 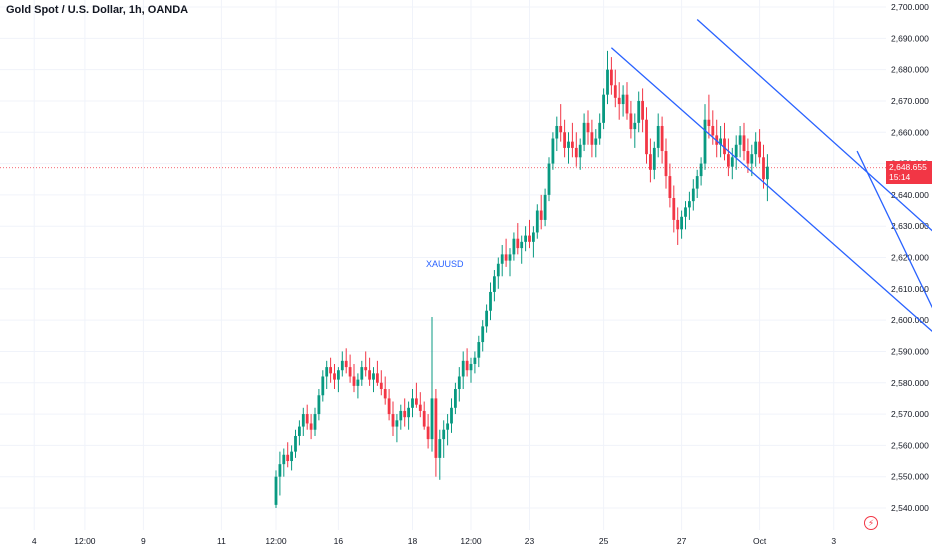 What do you see at coordinates (604, 541) in the screenshot?
I see `x-tick-label: 25` at bounding box center [604, 541].